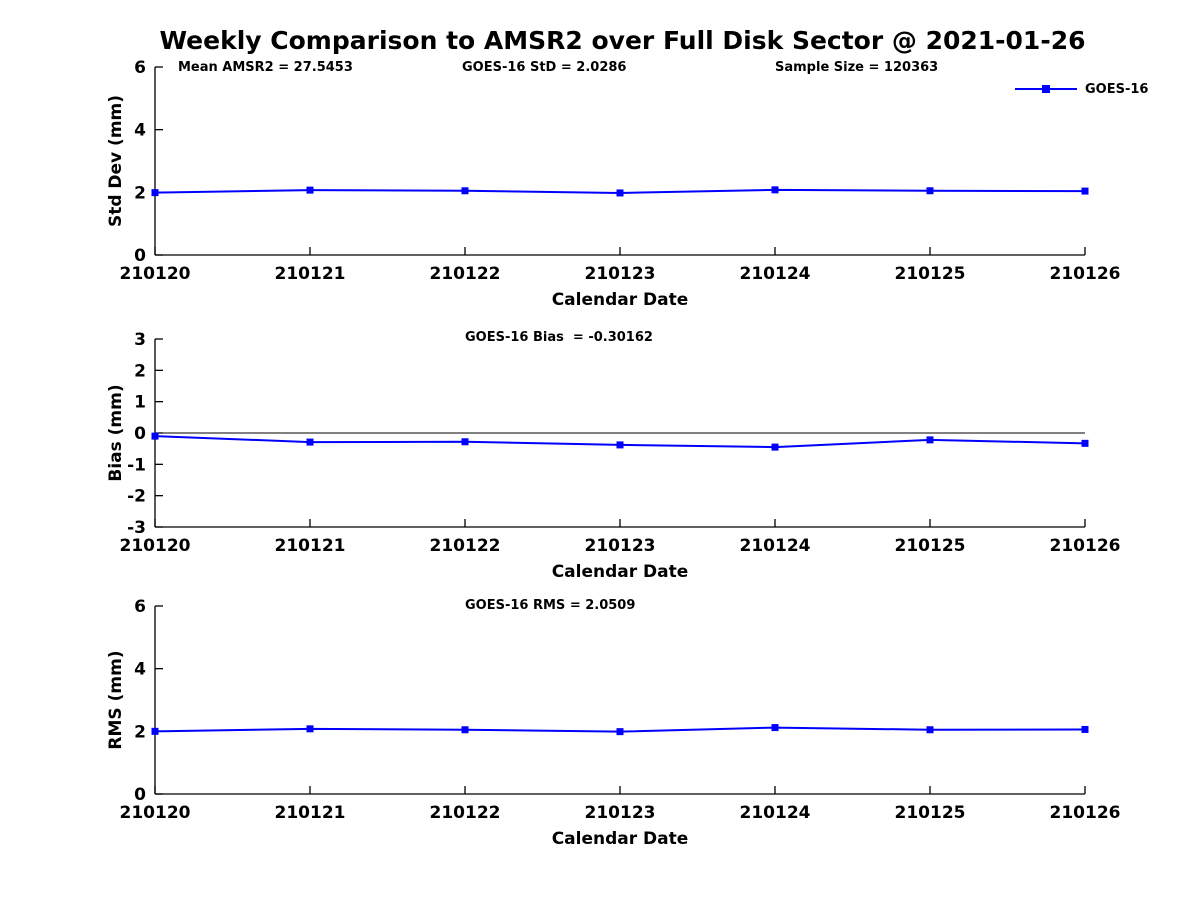 This screenshot has width=1200, height=900. Describe the element at coordinates (1085, 274) in the screenshot. I see `std-dev-x-tick-label: 210126` at that location.